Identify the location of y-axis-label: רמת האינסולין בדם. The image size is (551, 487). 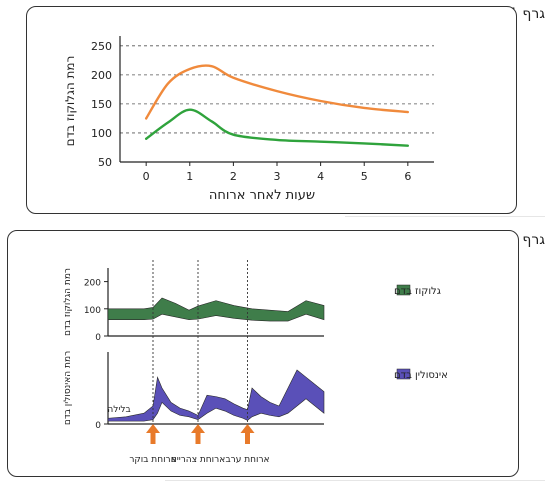
(68, 388).